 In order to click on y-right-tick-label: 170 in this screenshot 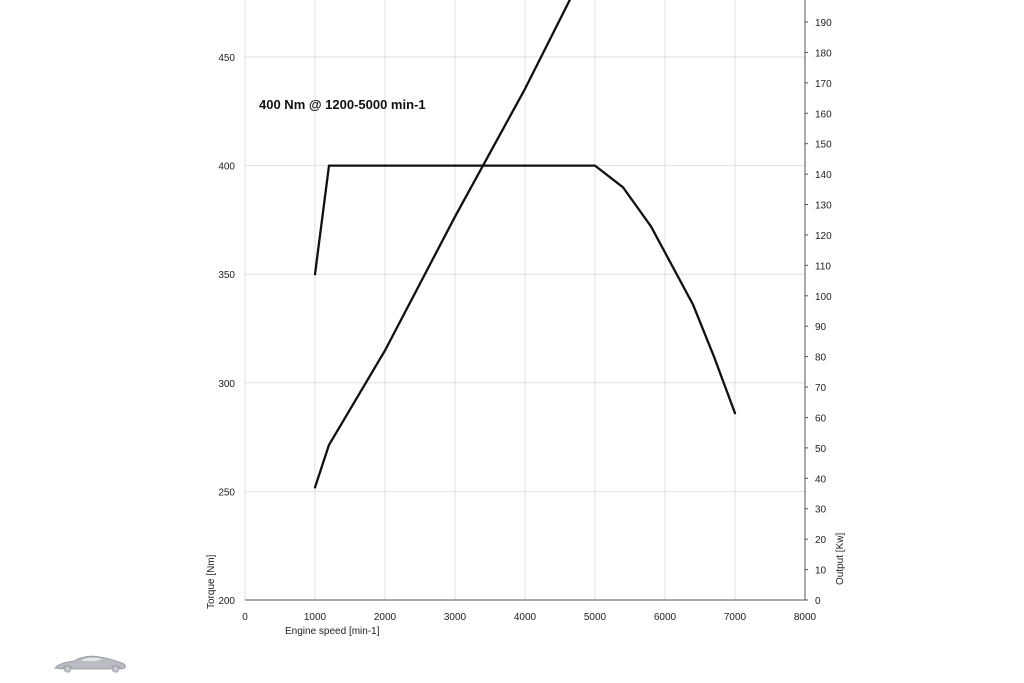, I will do `click(823, 84)`.